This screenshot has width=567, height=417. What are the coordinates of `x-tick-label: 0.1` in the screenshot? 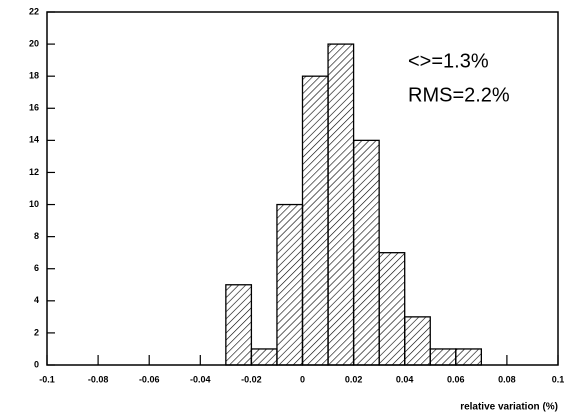 It's located at (558, 379).